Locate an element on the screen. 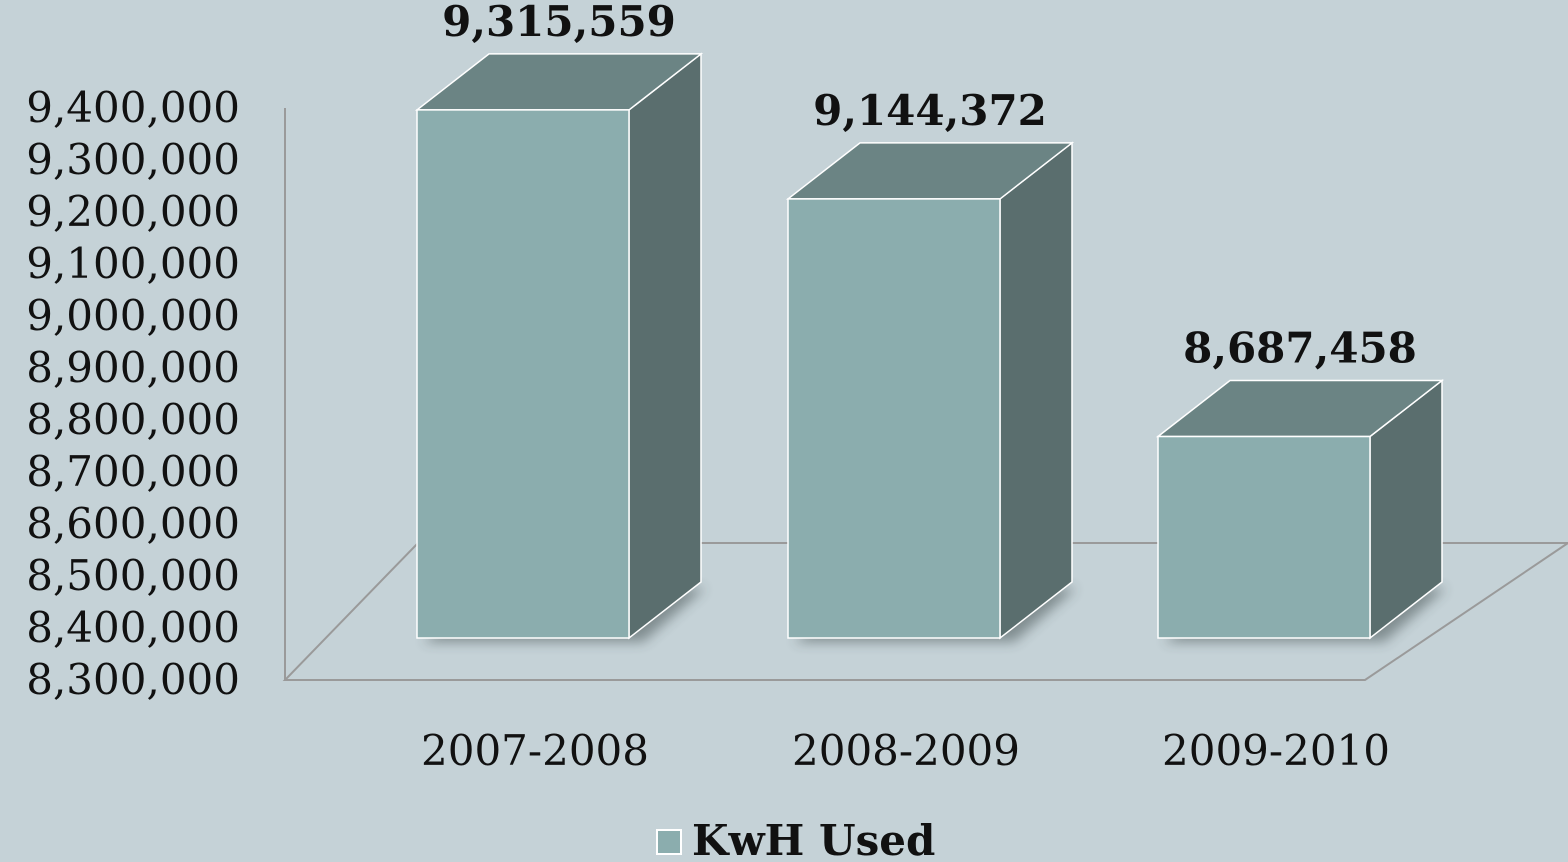 The image size is (1568, 862). y-tick-label: 8,300,000 is located at coordinates (133, 679).